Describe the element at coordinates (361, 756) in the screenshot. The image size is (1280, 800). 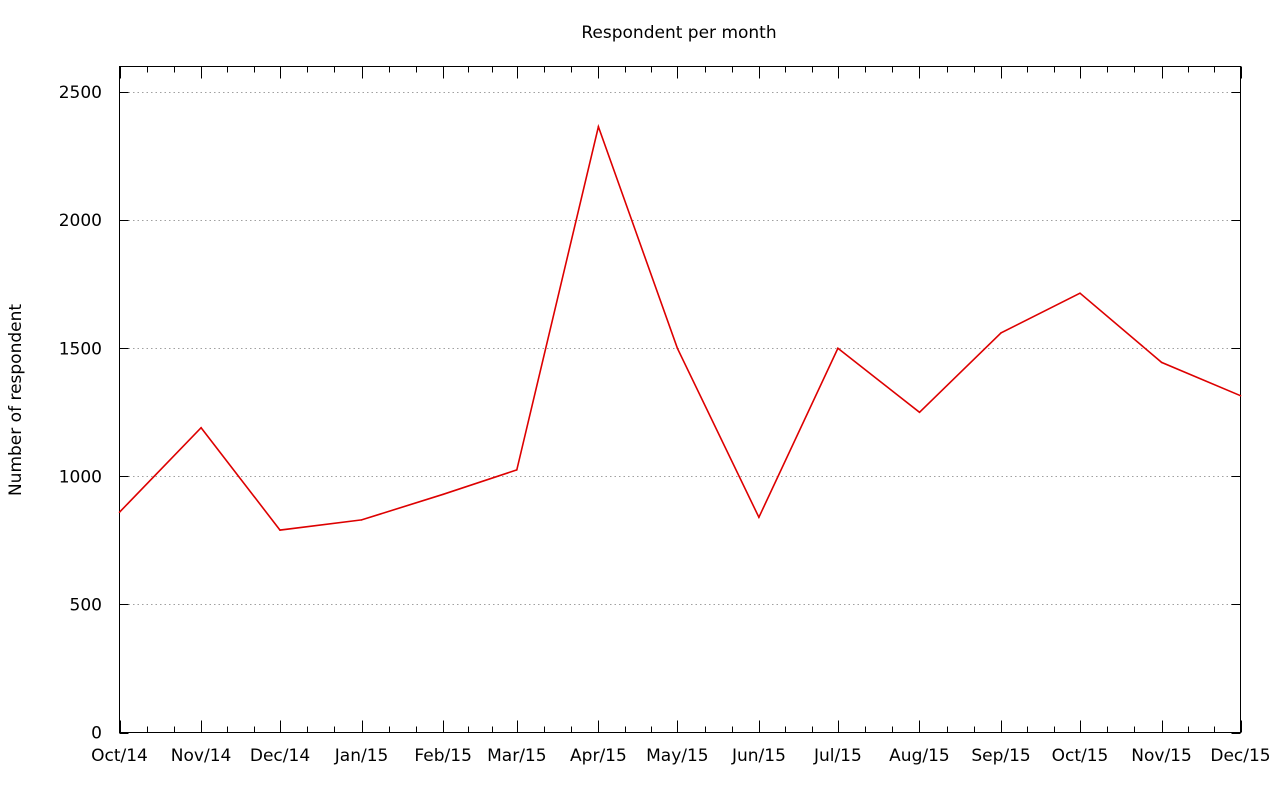
I see `x-tick-label: Jan/15` at that location.